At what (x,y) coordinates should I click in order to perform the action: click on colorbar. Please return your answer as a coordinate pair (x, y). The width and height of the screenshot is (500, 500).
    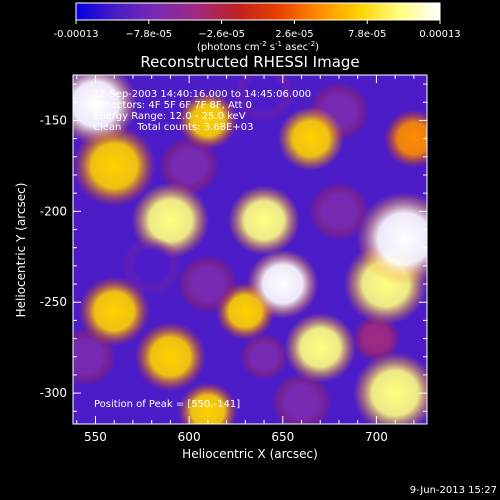
    Looking at the image, I should click on (258, 11).